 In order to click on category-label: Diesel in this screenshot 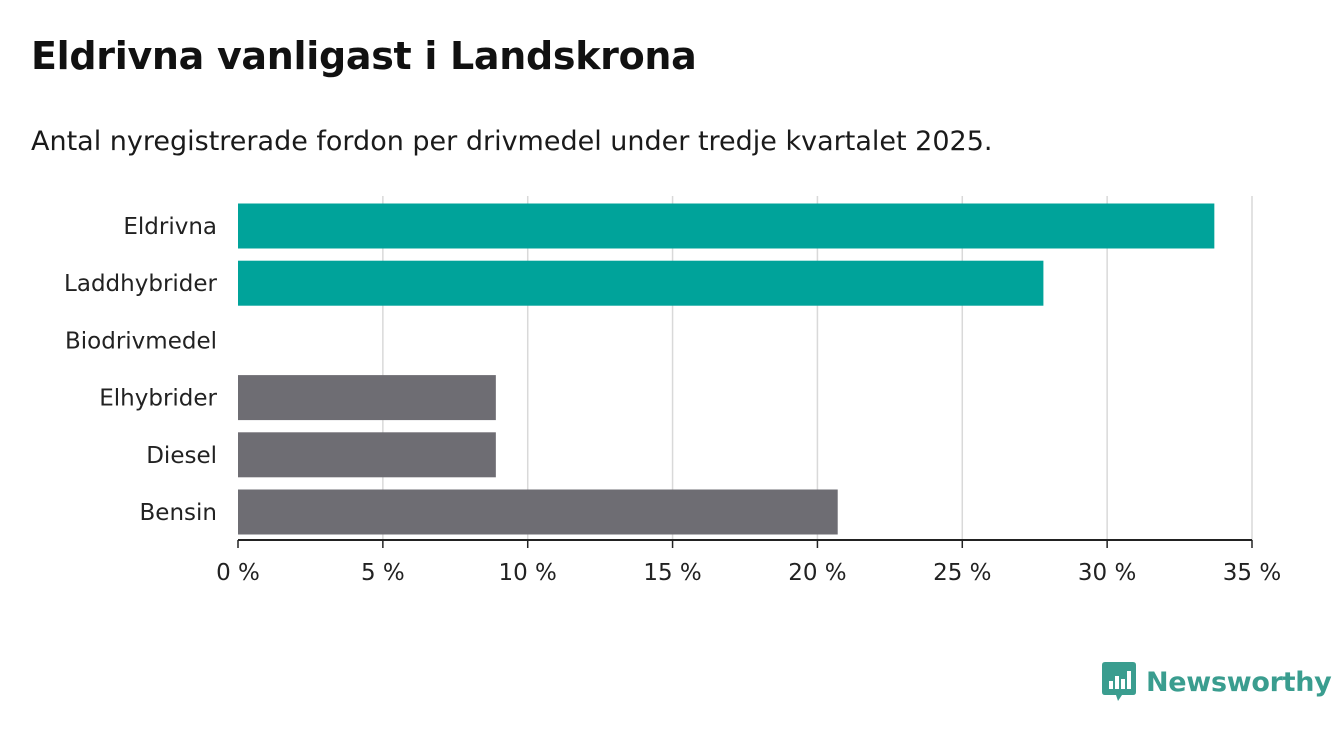, I will do `click(181, 456)`.